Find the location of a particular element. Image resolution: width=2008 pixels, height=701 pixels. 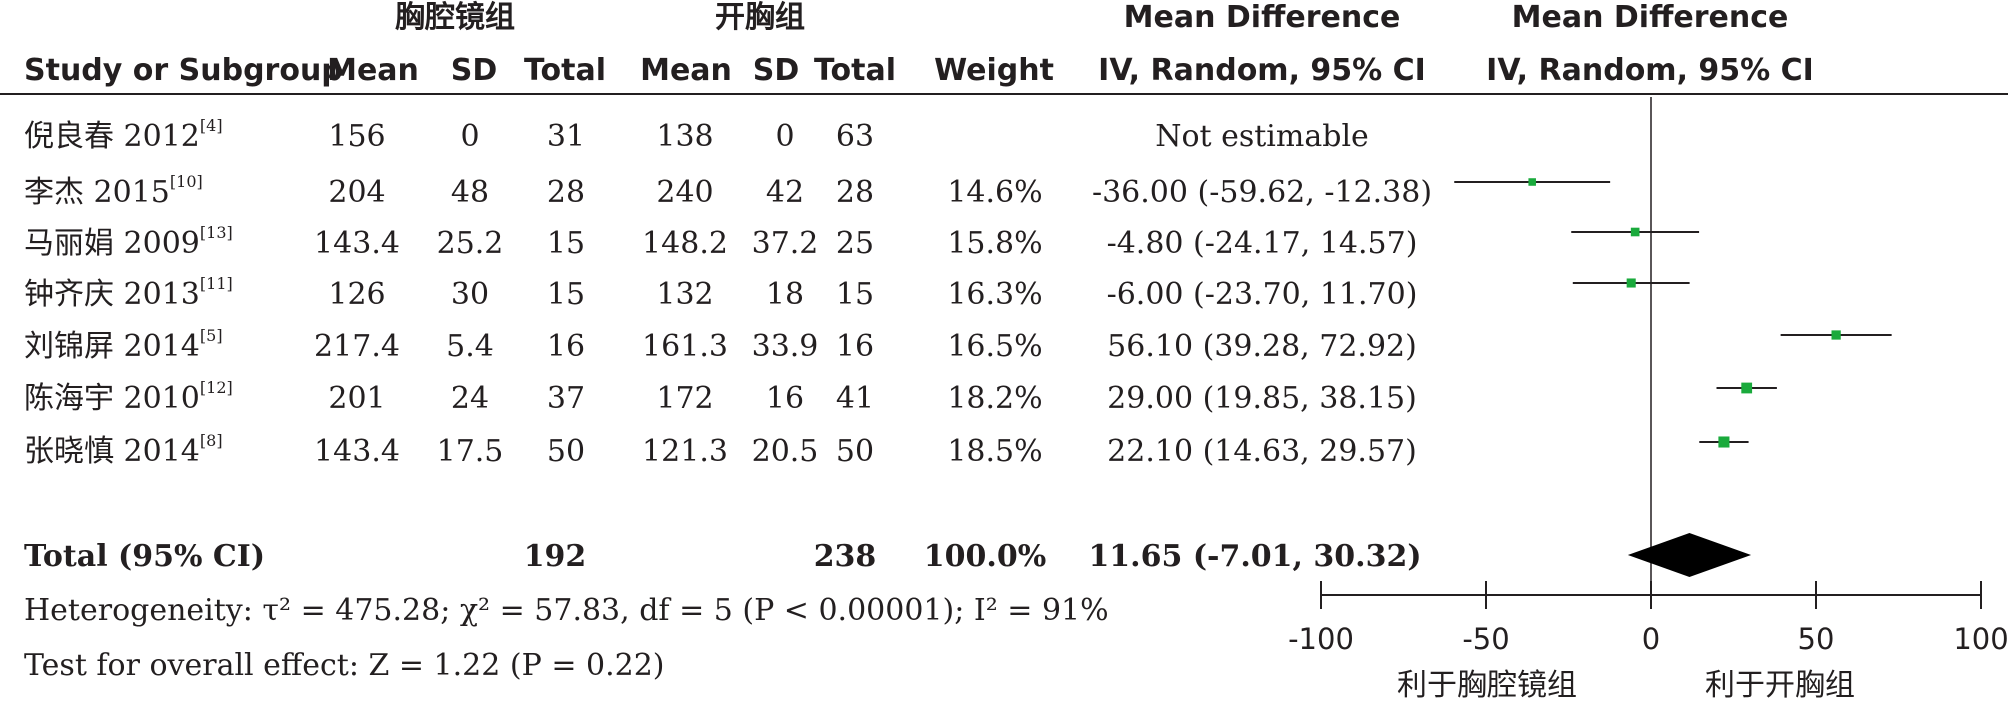

mean1-cell: 217.4 is located at coordinates (357, 346).